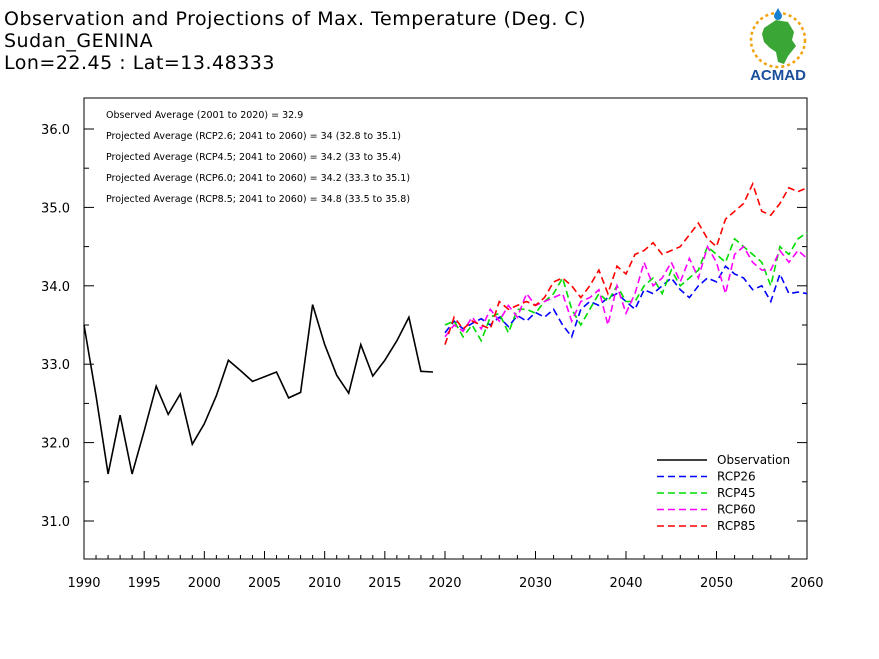  I want to click on y-tick-label: 36.0, so click(55, 130).